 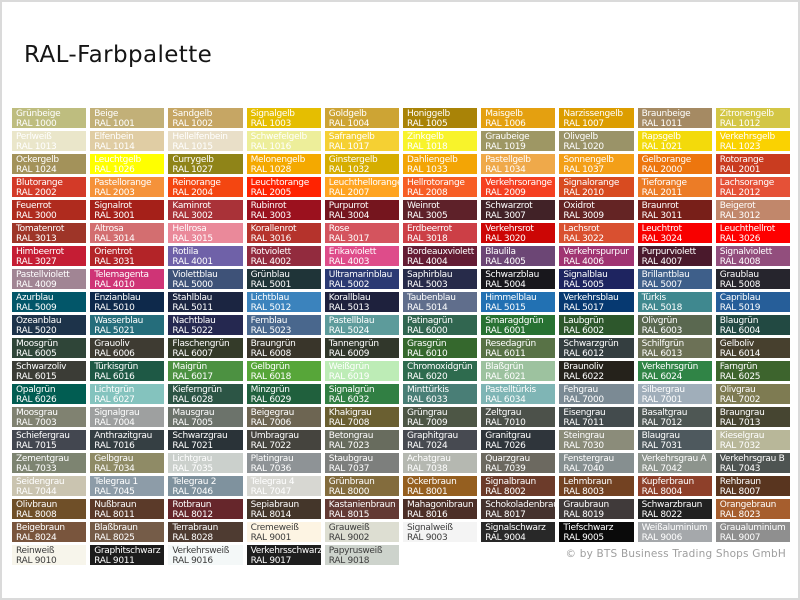 What do you see at coordinates (662, 445) in the screenshot?
I see `color-code: RAL 7031` at bounding box center [662, 445].